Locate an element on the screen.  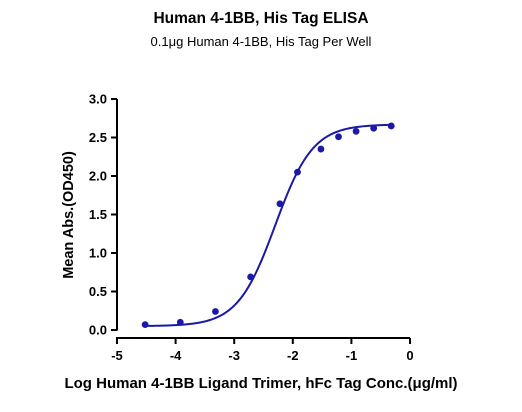
y-tick-label: 2.0 is located at coordinates (98, 176).